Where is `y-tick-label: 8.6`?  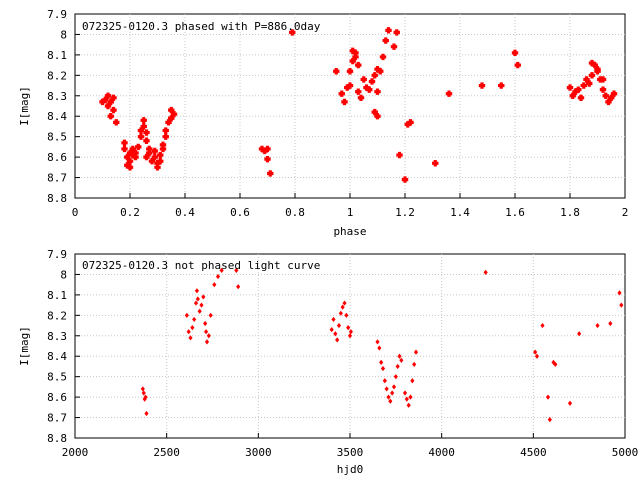
y-tick-label: 8.6 is located at coordinates (57, 157).